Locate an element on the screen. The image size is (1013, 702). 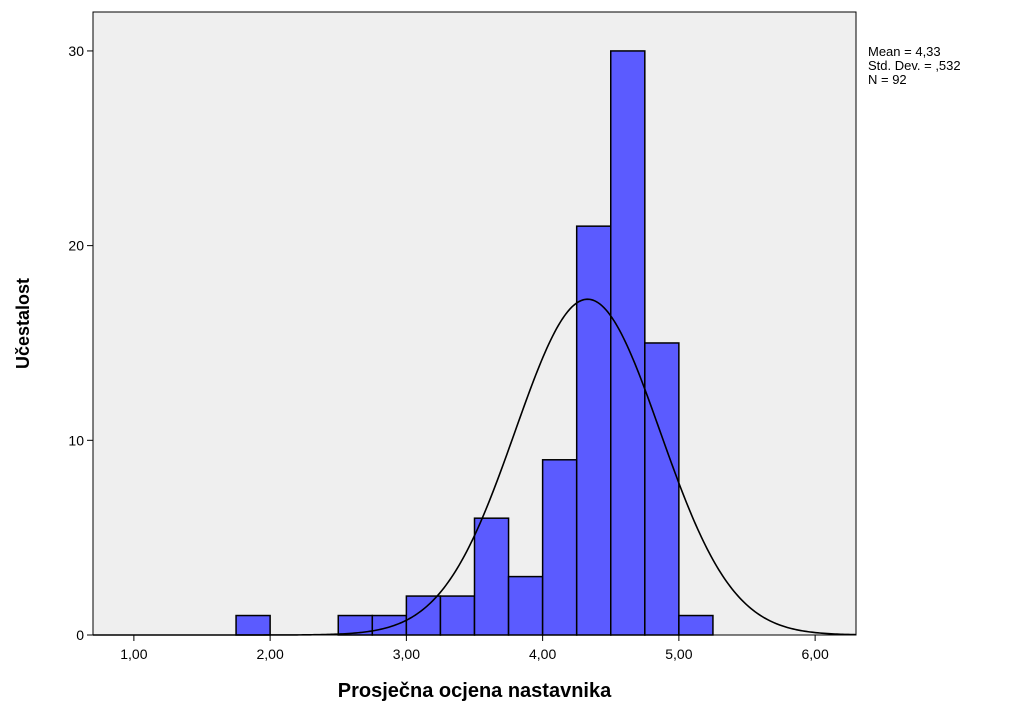
stats-n: N = 92 is located at coordinates (887, 79).